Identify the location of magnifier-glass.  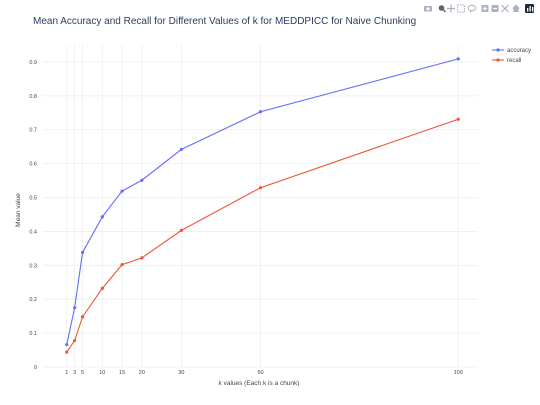
(441, 8).